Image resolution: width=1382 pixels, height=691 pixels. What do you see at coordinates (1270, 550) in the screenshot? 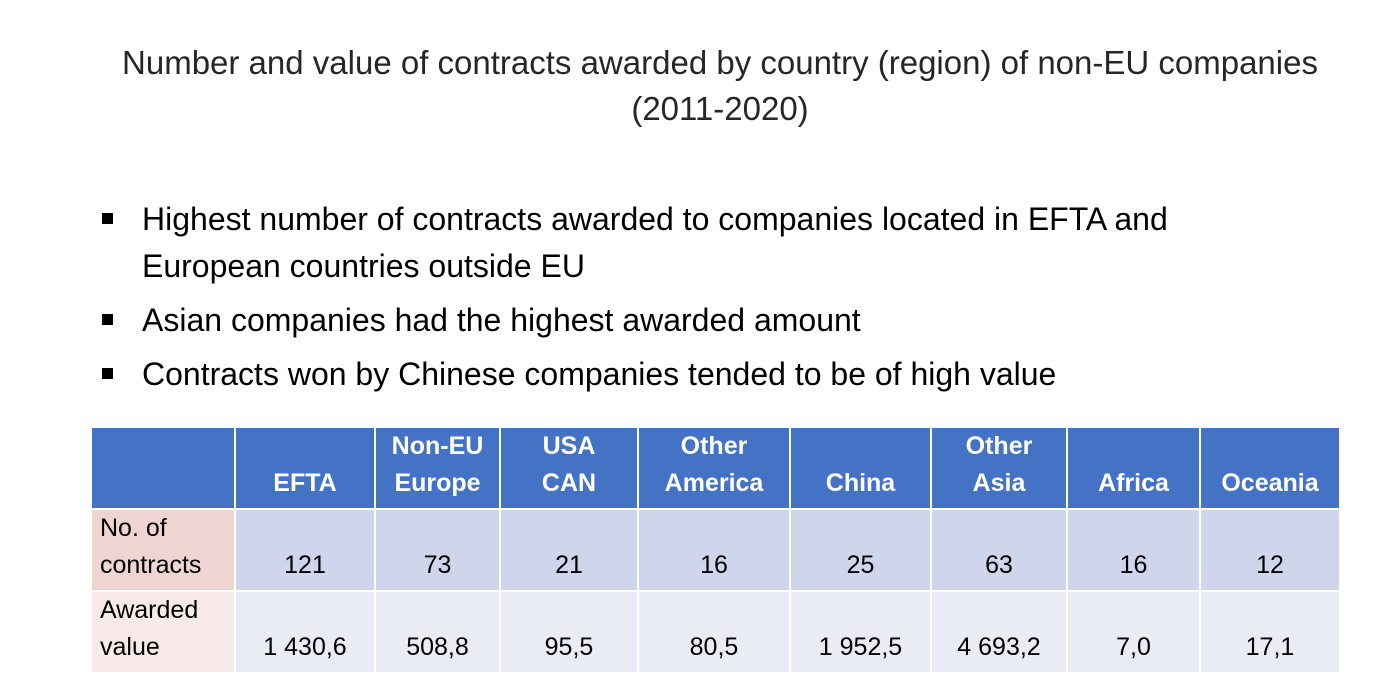
I see `table-cell: 12` at bounding box center [1270, 550].